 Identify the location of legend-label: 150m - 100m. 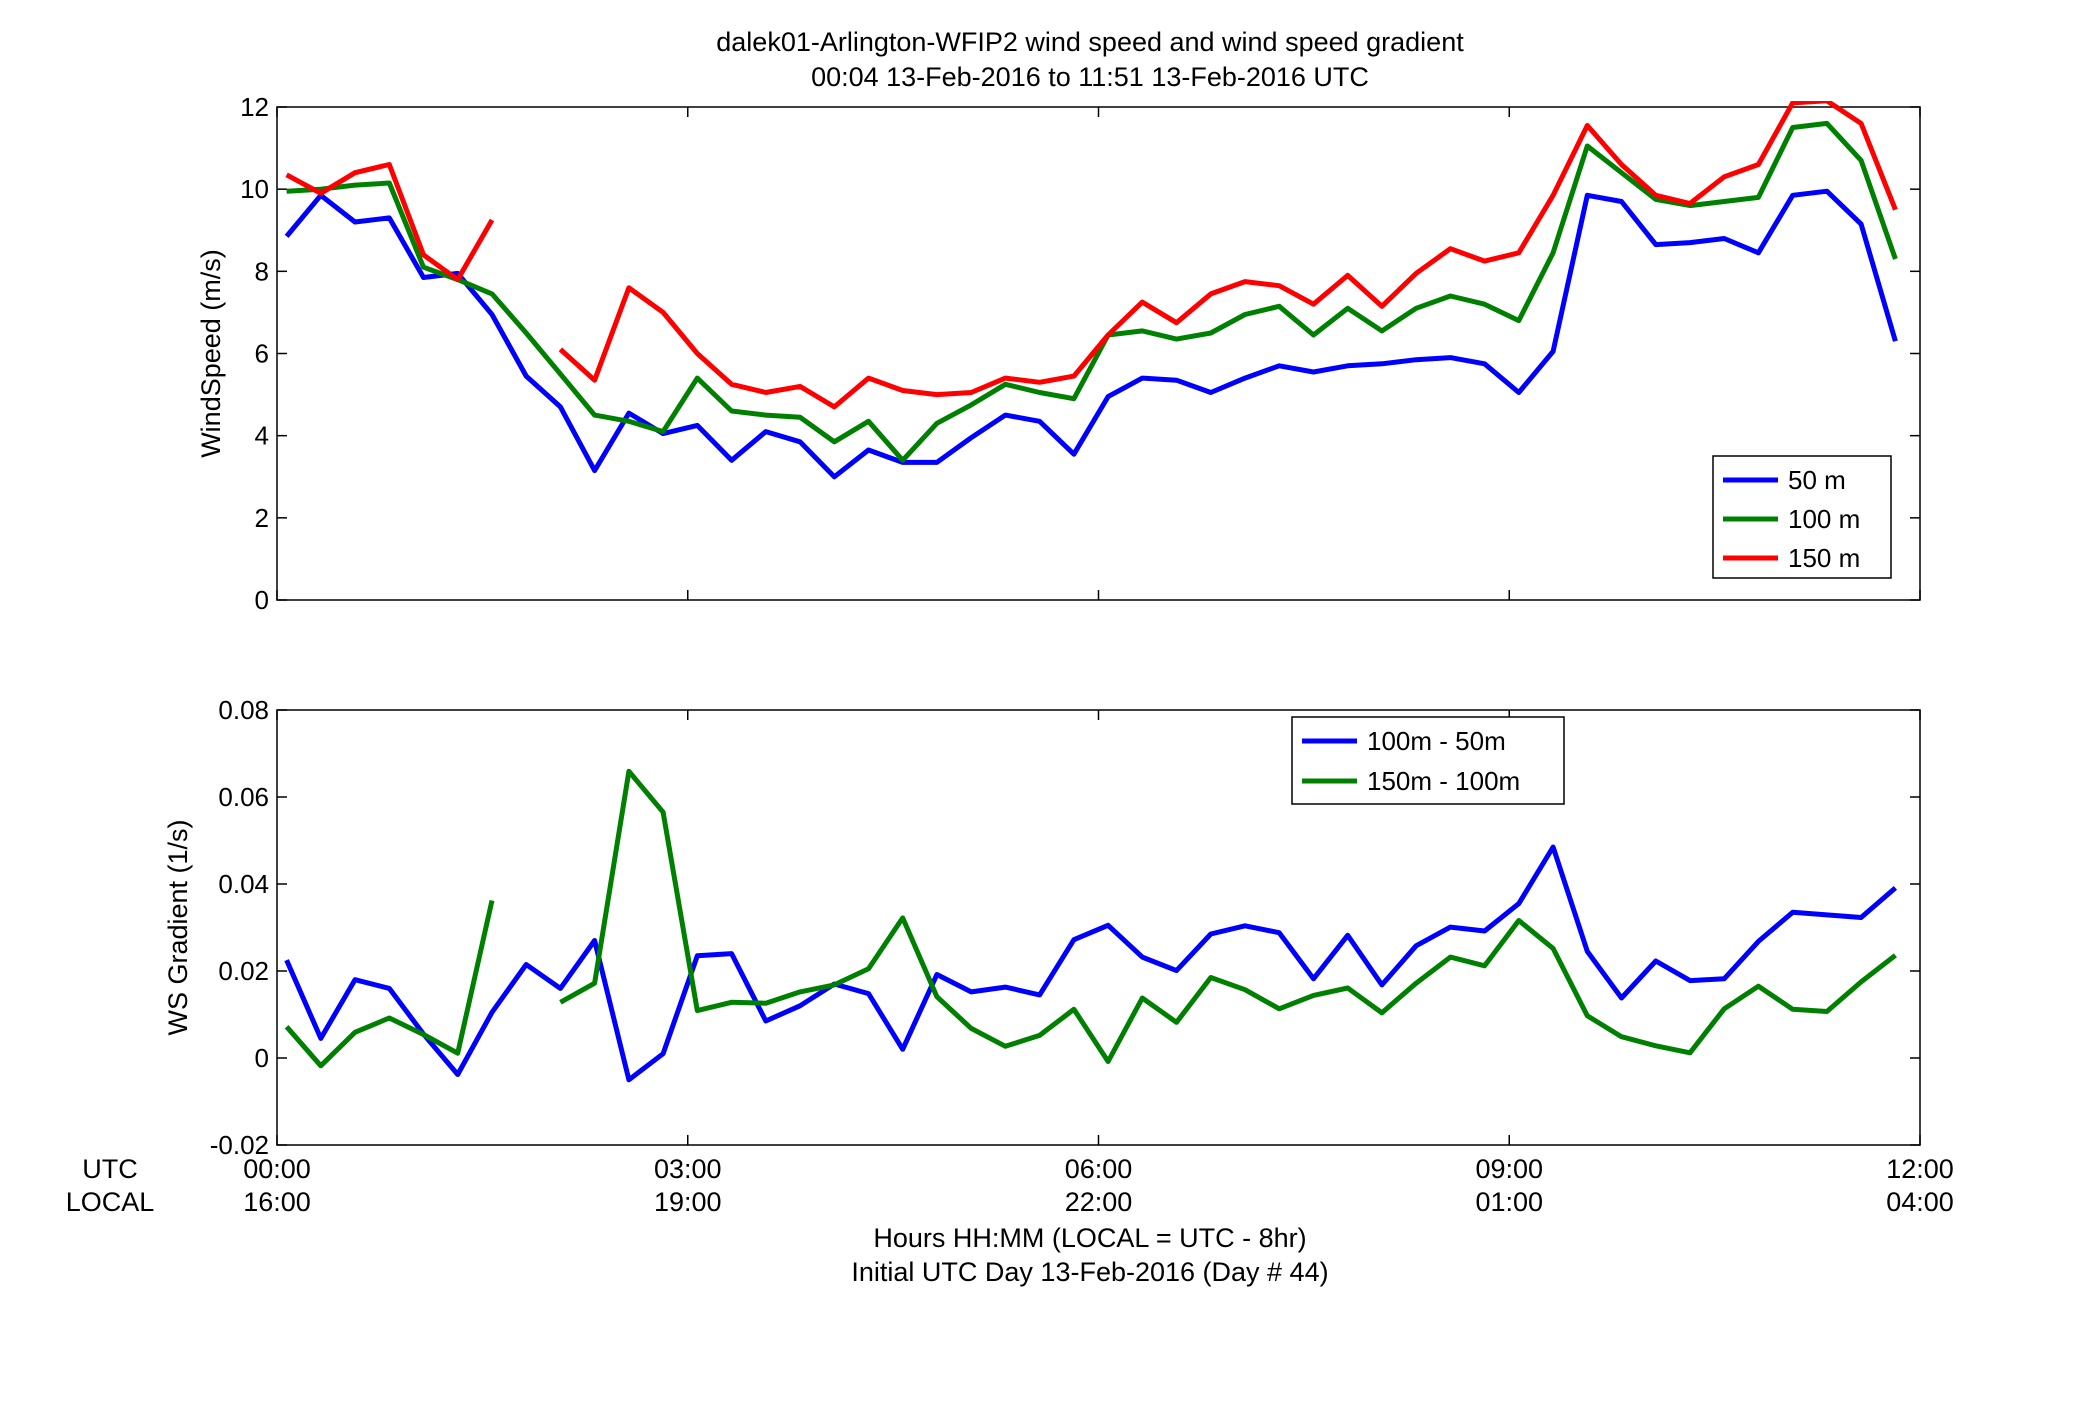
(1443, 781).